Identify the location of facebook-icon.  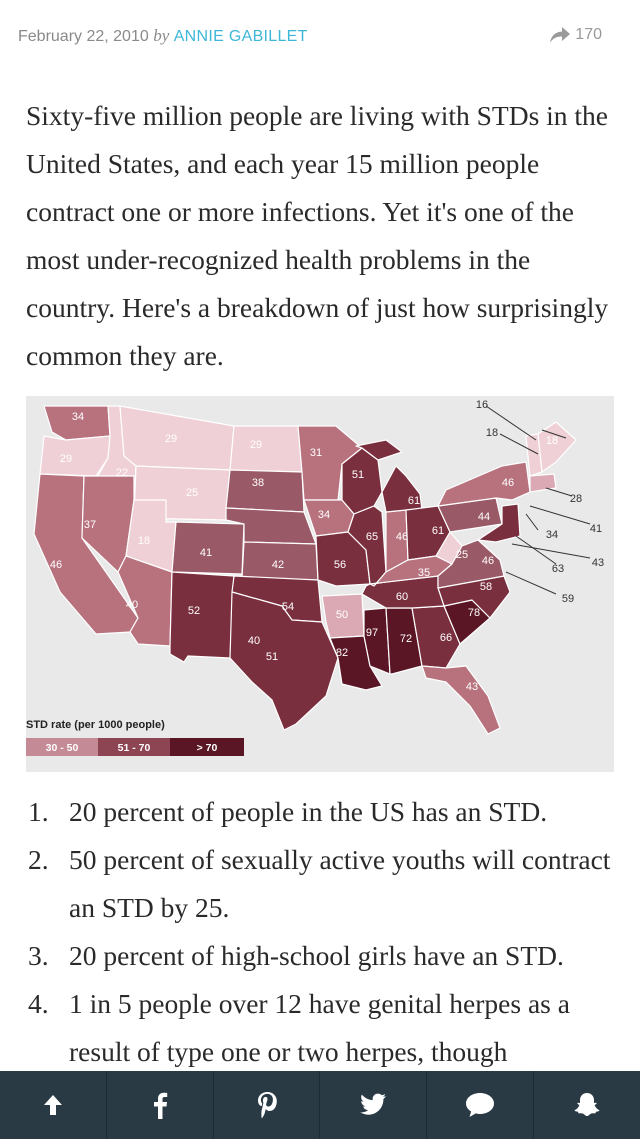
(160, 1105).